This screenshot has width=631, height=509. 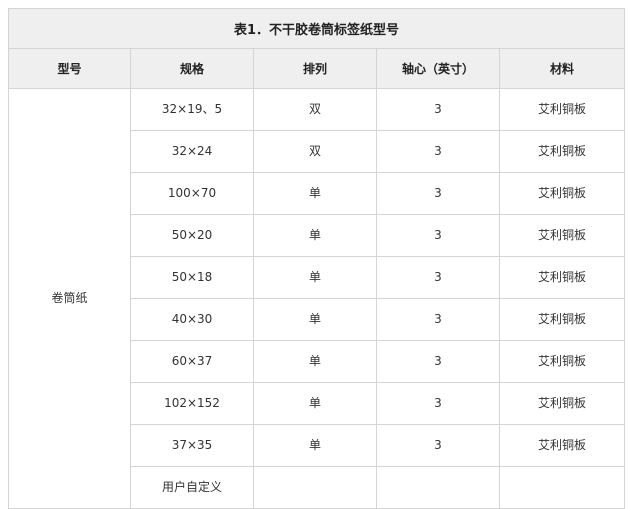 I want to click on table-row: 50×18 单 3 艾利铜板, so click(x=317, y=277).